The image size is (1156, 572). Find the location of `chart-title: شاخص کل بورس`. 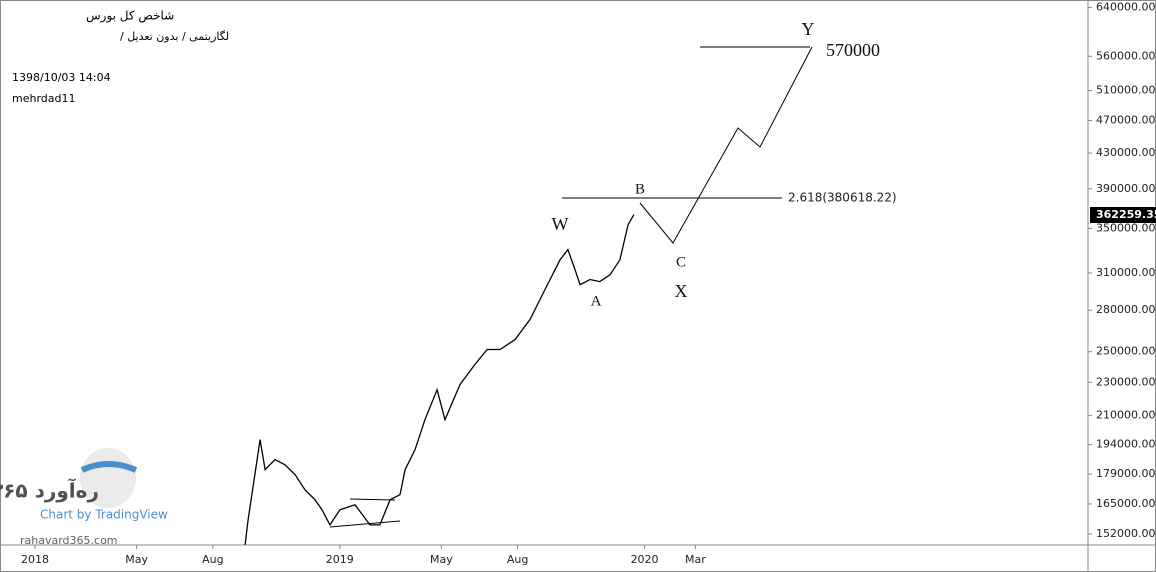

chart-title: شاخص کل بورس is located at coordinates (130, 16).